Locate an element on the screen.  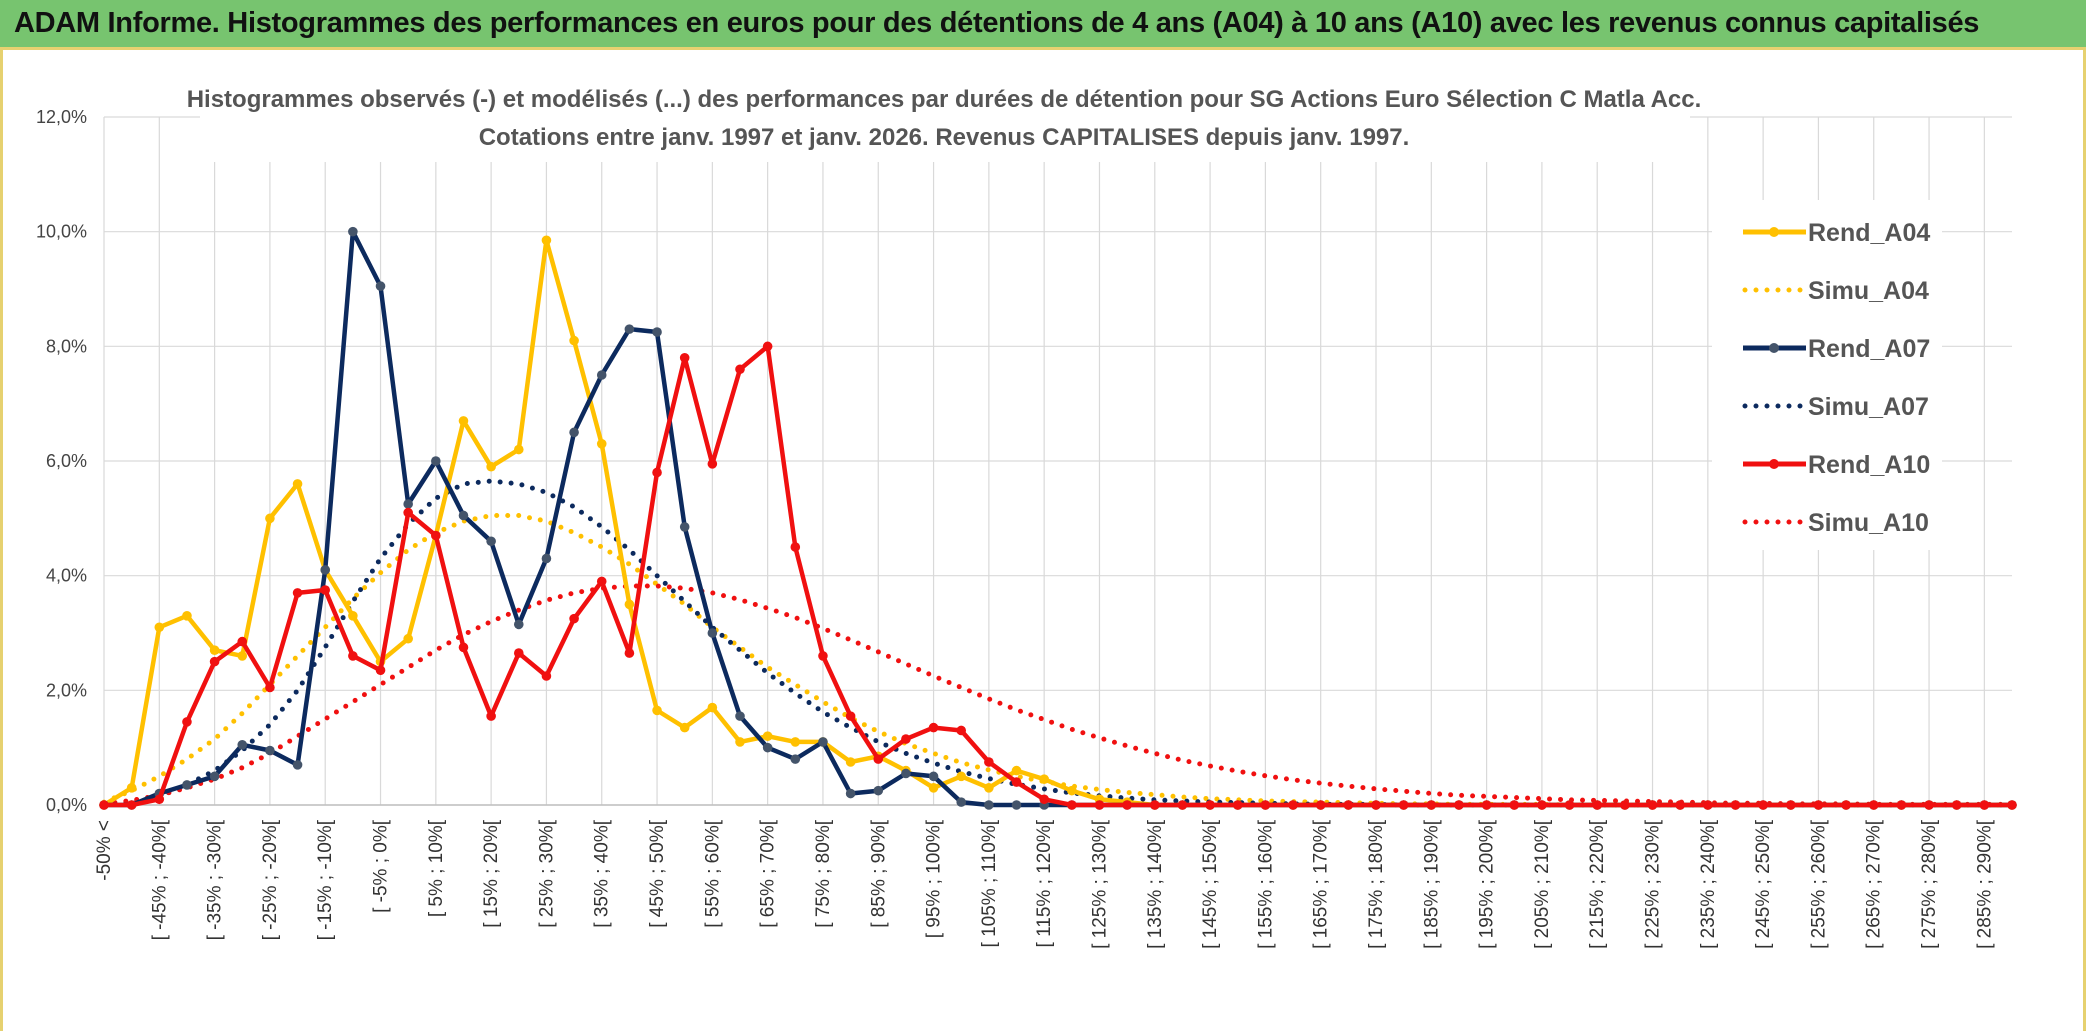
x-tick-label: [ 155% ; 160%[ is located at coordinates (1265, 884).